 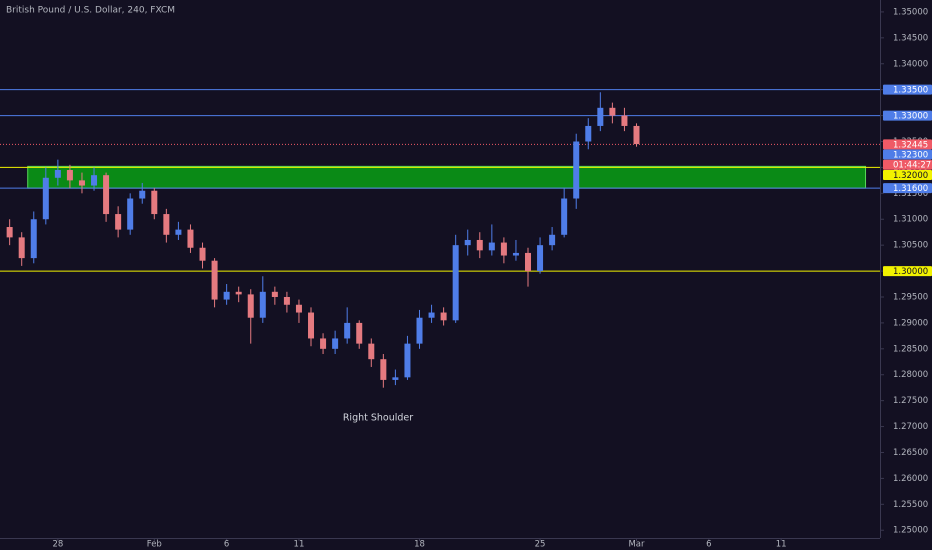 I want to click on y-tick-label: 1.27500, so click(x=910, y=401).